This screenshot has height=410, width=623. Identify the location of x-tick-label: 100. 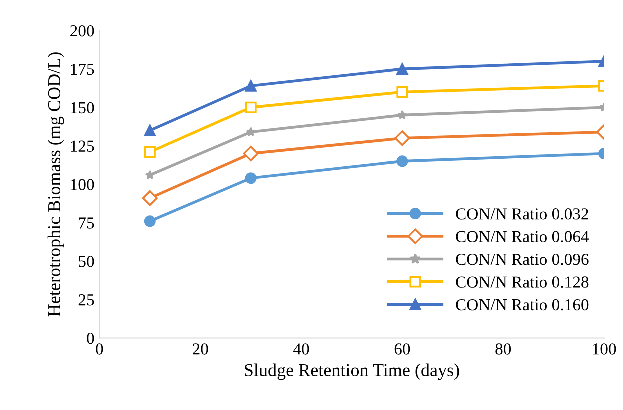
(604, 349).